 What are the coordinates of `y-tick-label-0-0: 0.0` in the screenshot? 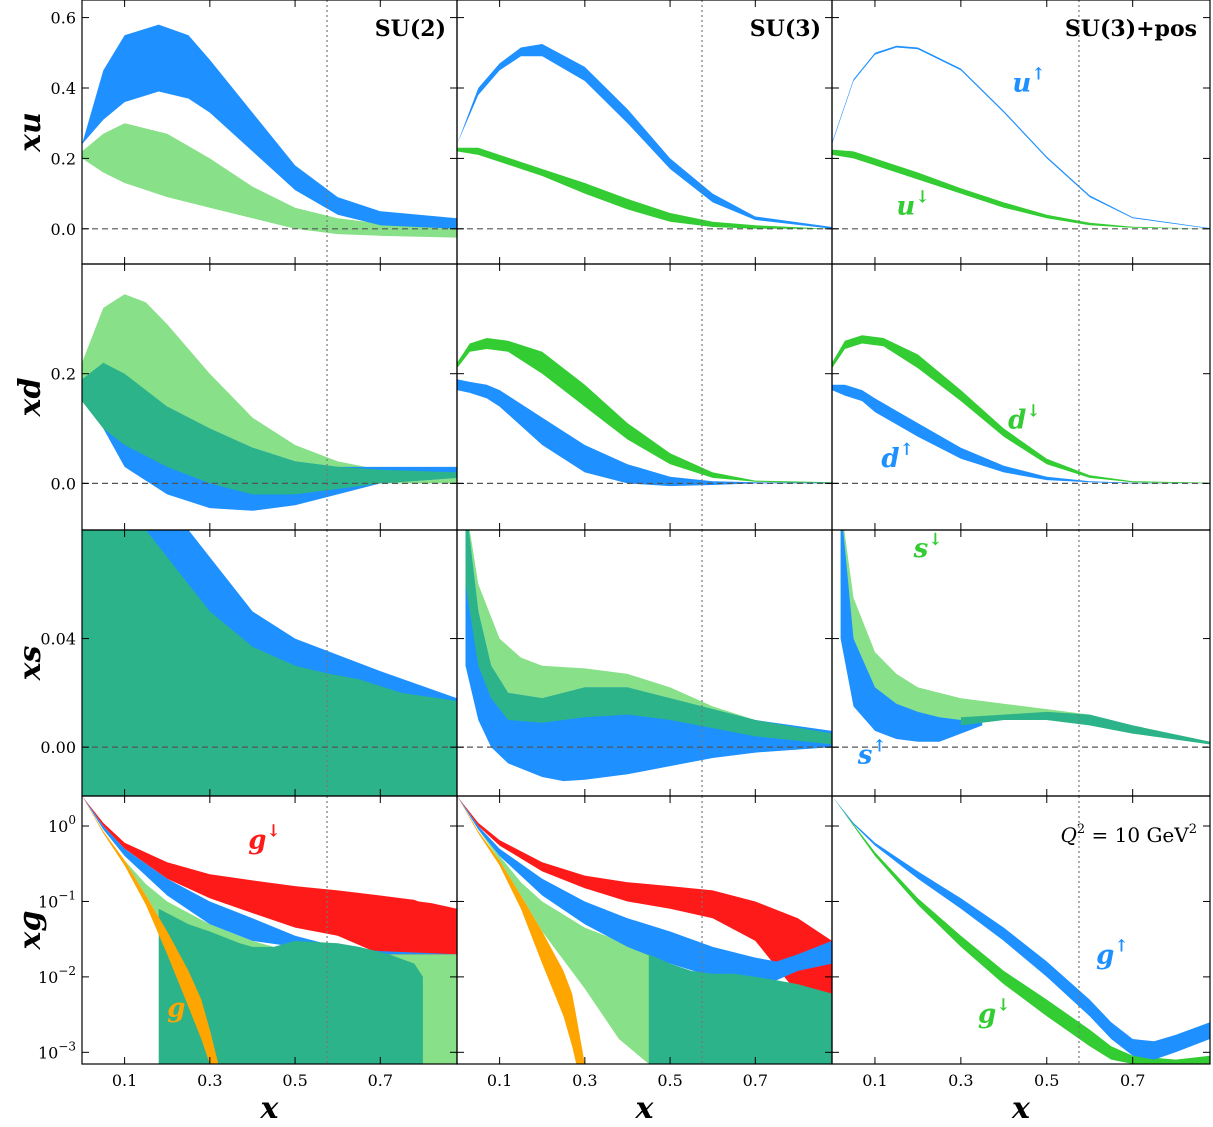 It's located at (63, 229).